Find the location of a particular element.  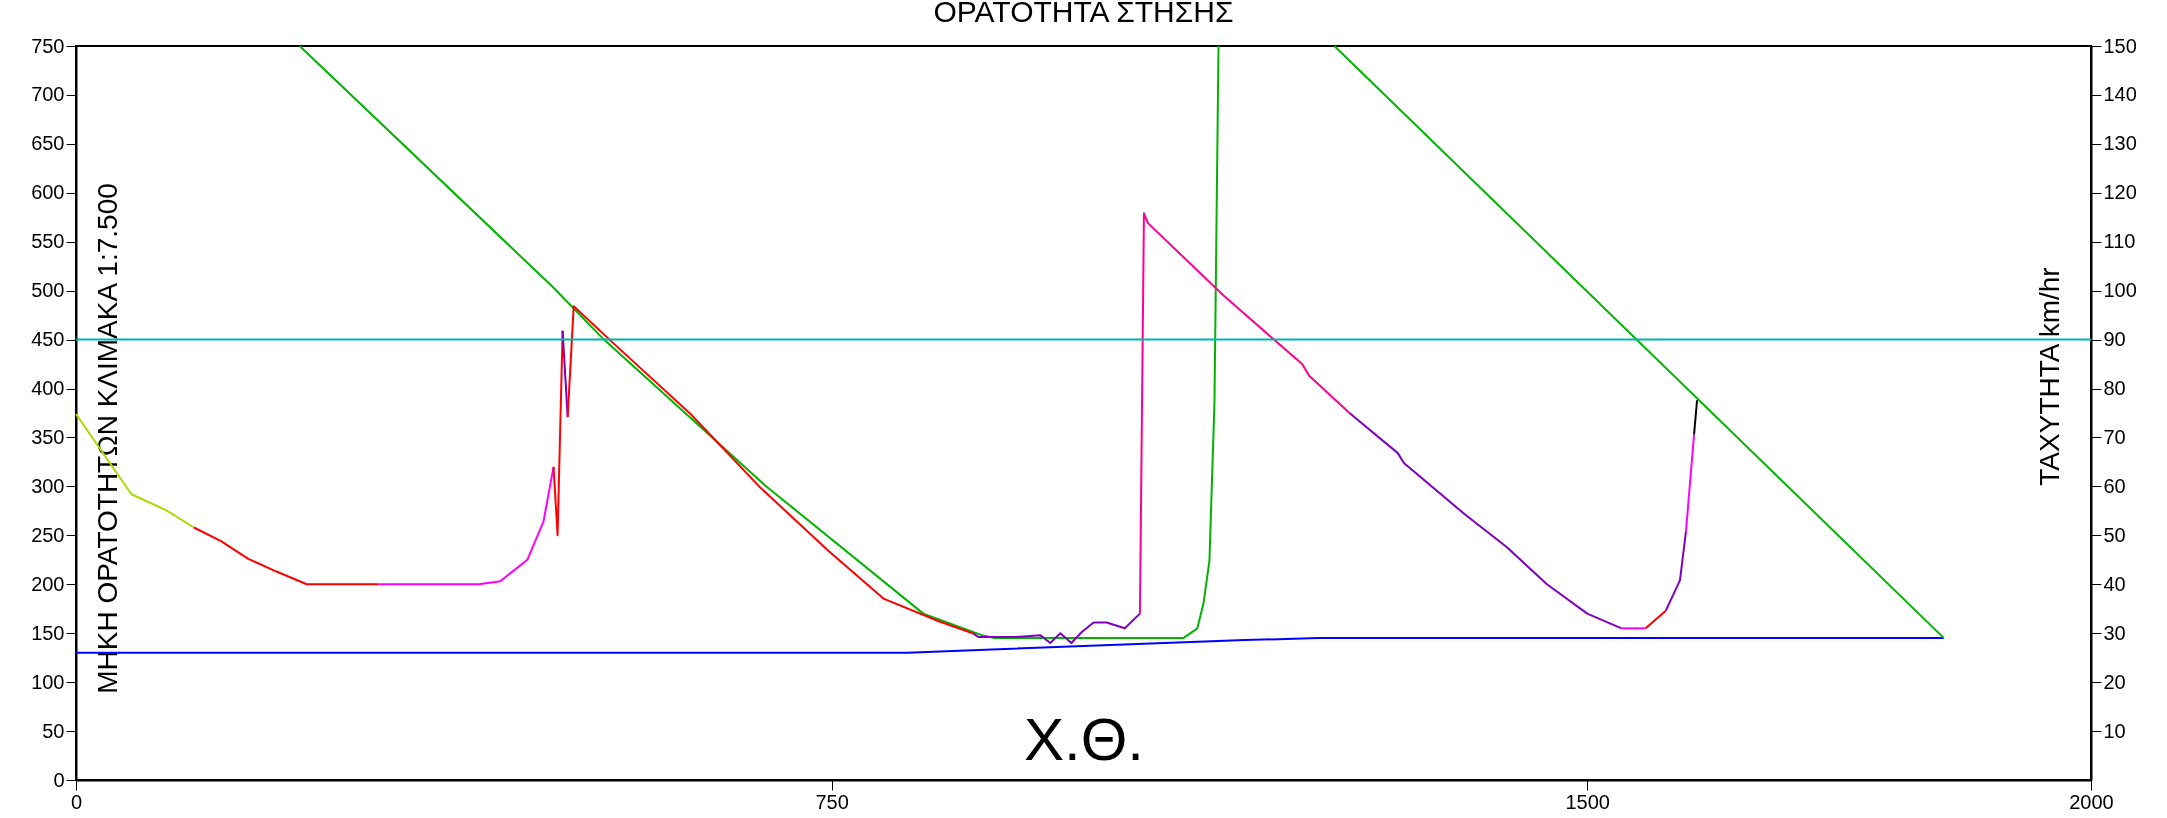

y2-tick-label: 130 is located at coordinates (2120, 143).